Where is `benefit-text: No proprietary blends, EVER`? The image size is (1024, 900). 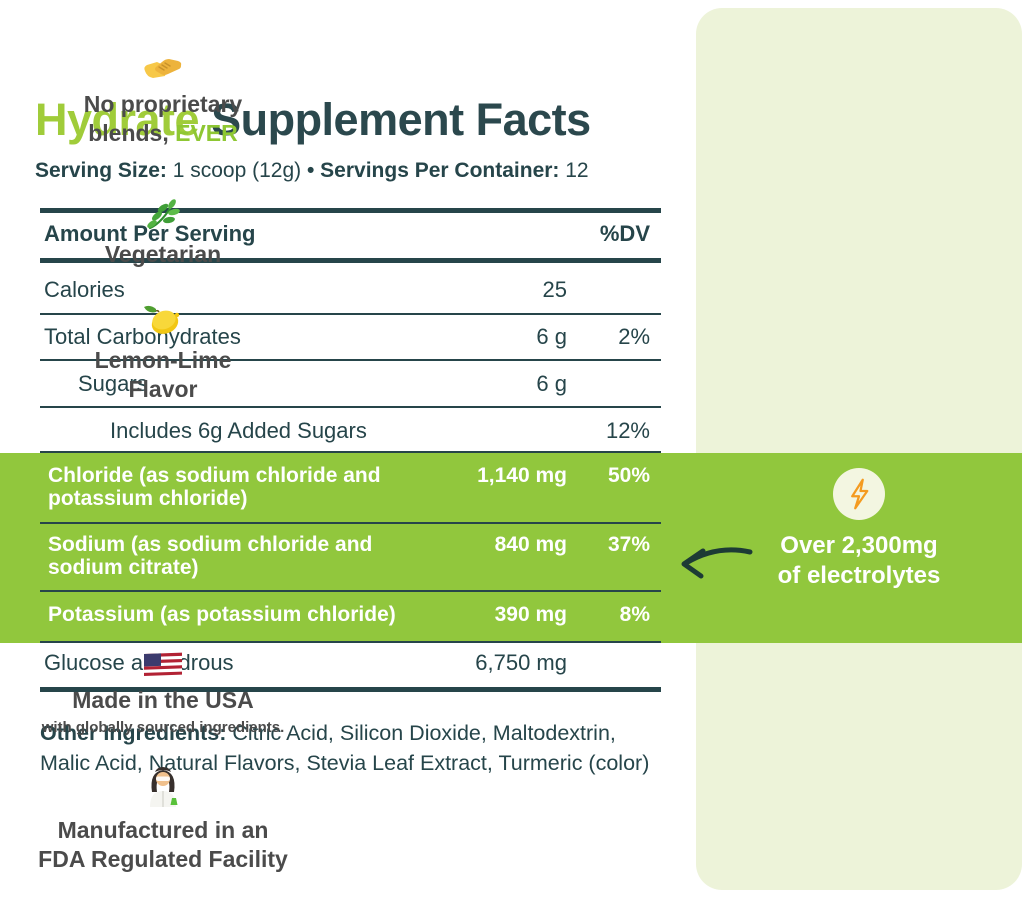 benefit-text: No proprietary blends, EVER is located at coordinates (163, 119).